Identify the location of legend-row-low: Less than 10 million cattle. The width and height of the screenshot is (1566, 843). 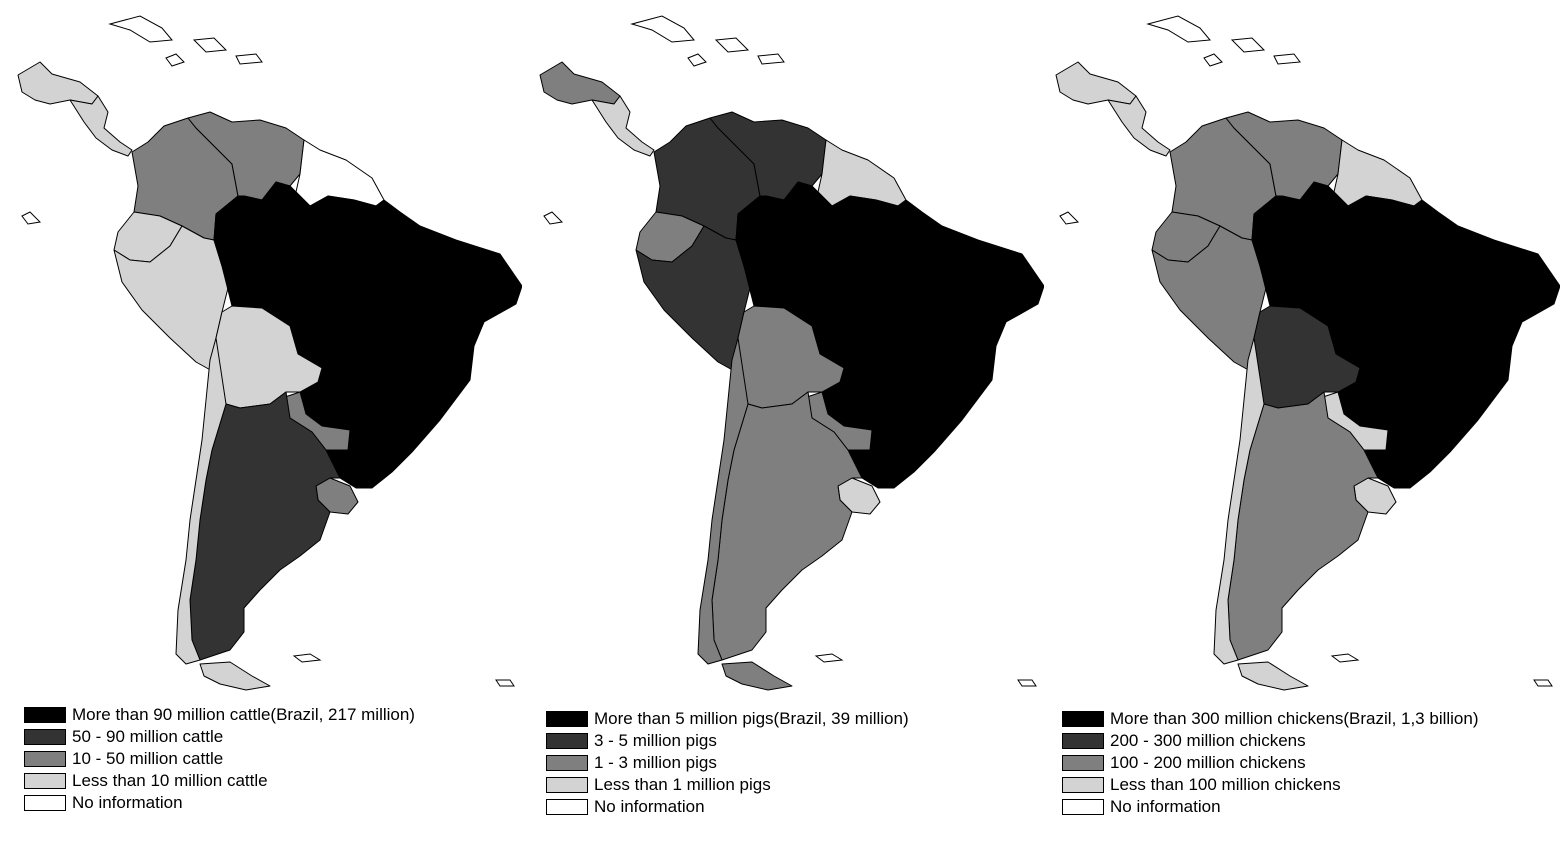
(219, 781).